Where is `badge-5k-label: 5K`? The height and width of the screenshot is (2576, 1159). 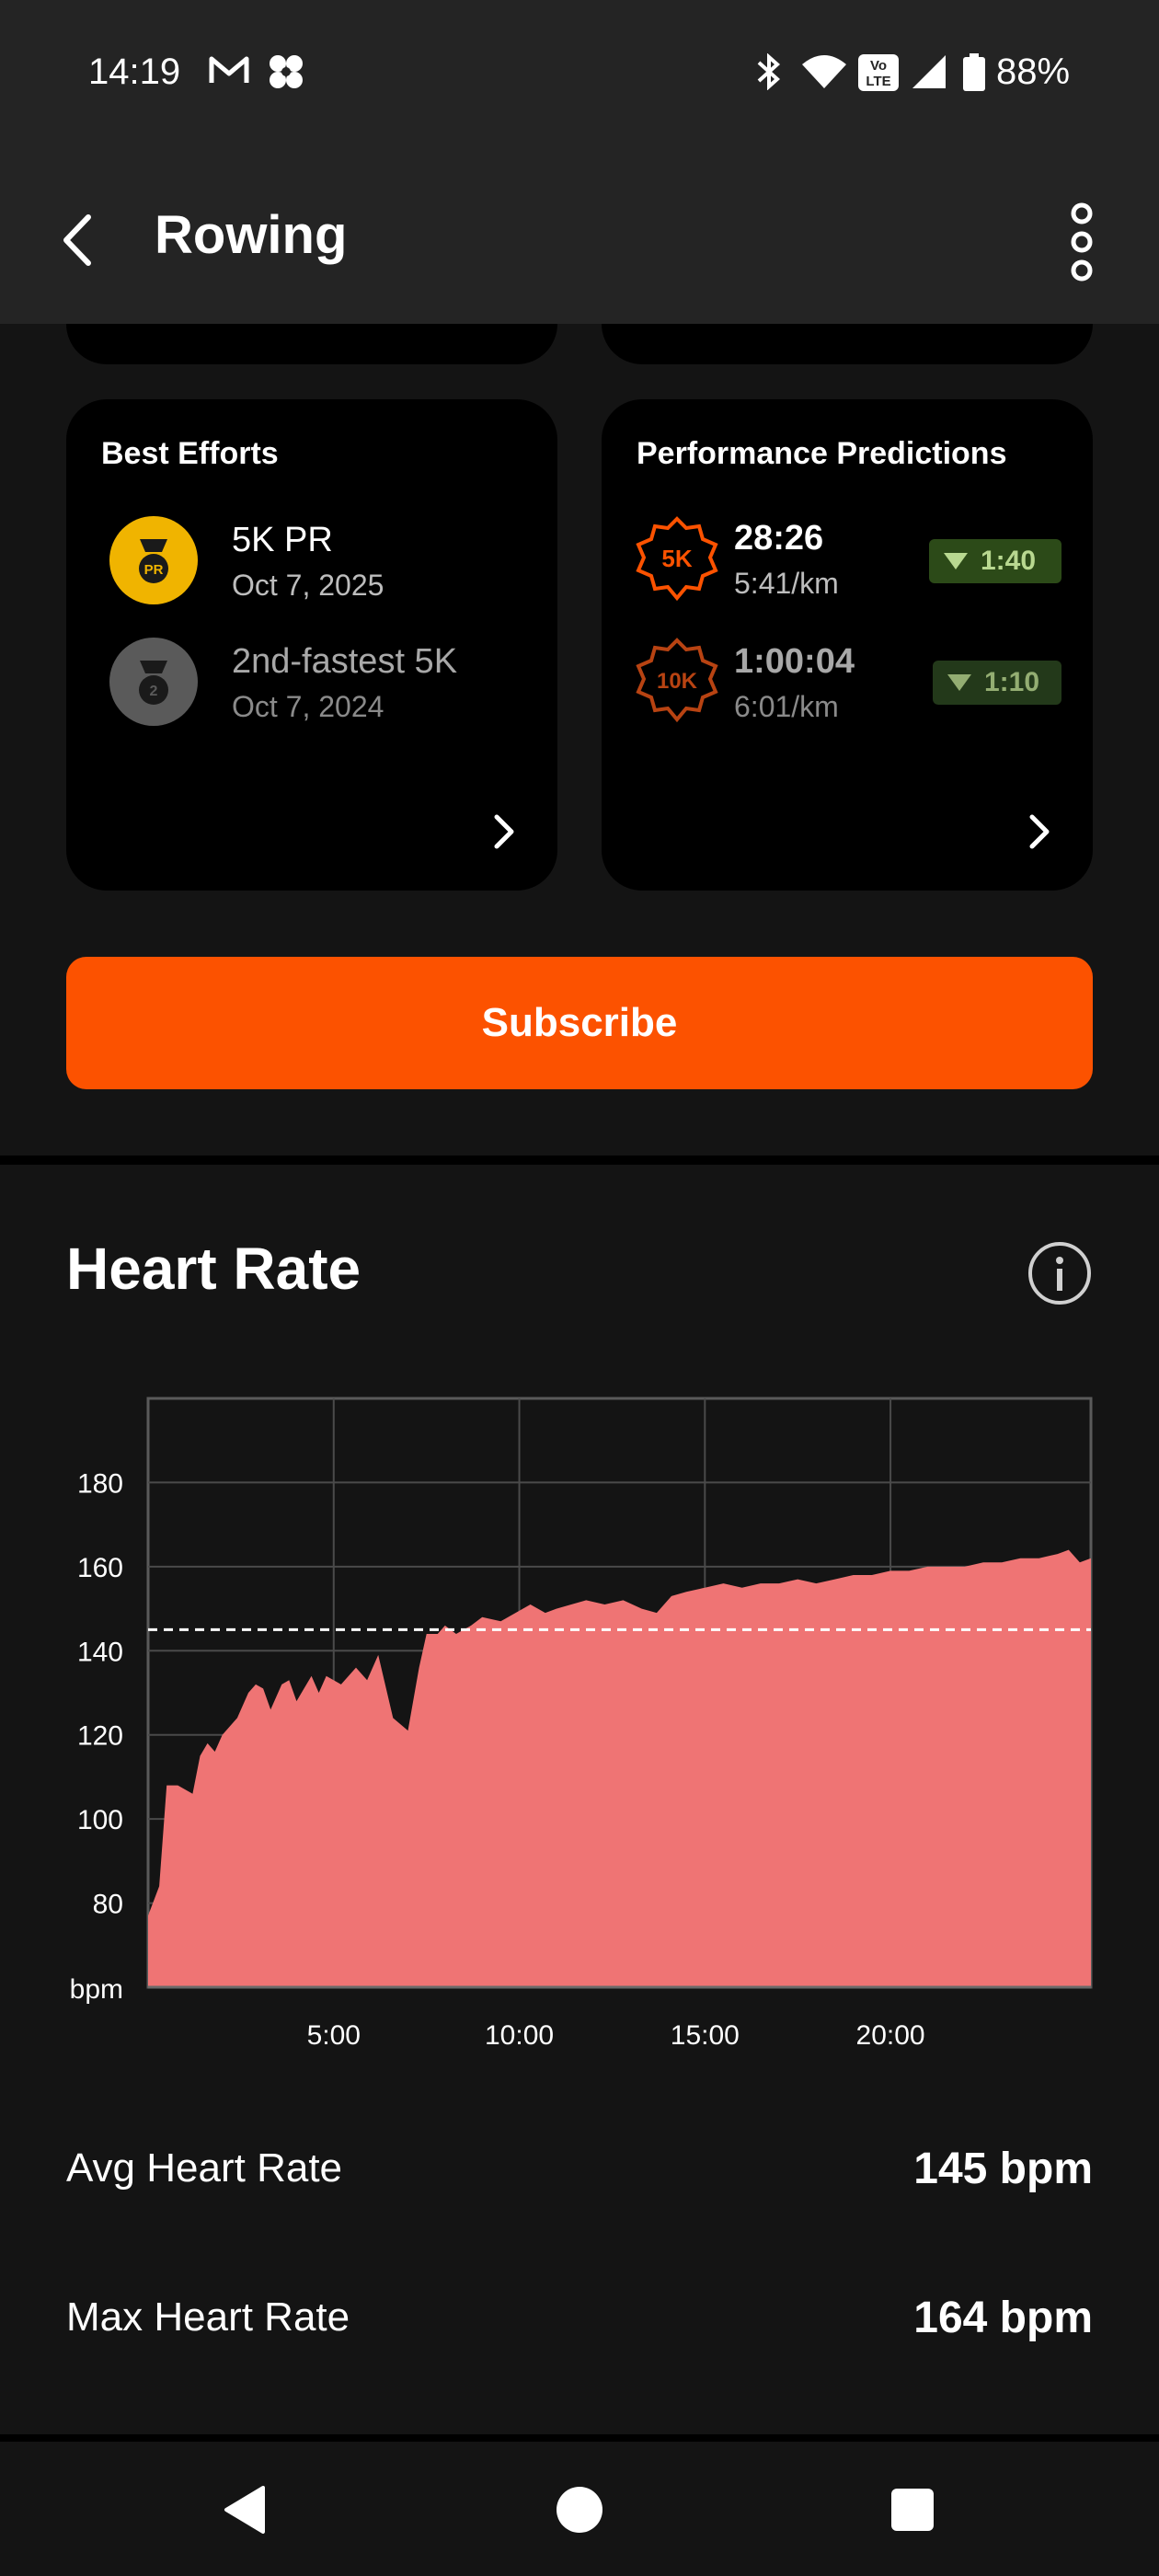
badge-5k-label: 5K is located at coordinates (676, 558).